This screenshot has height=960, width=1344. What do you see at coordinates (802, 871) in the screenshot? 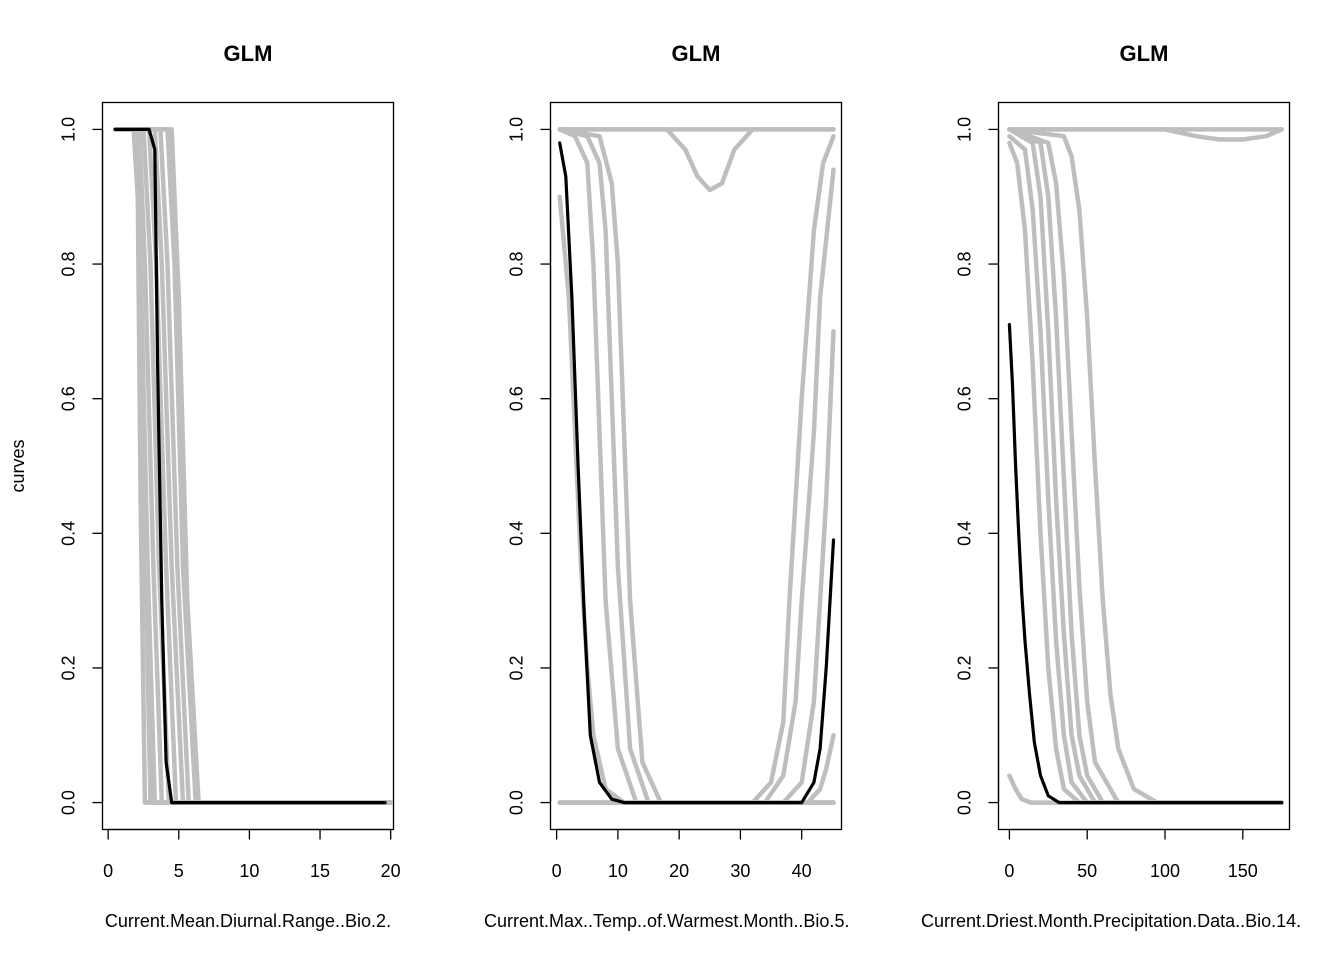
I see `x-tick-label: 40` at bounding box center [802, 871].